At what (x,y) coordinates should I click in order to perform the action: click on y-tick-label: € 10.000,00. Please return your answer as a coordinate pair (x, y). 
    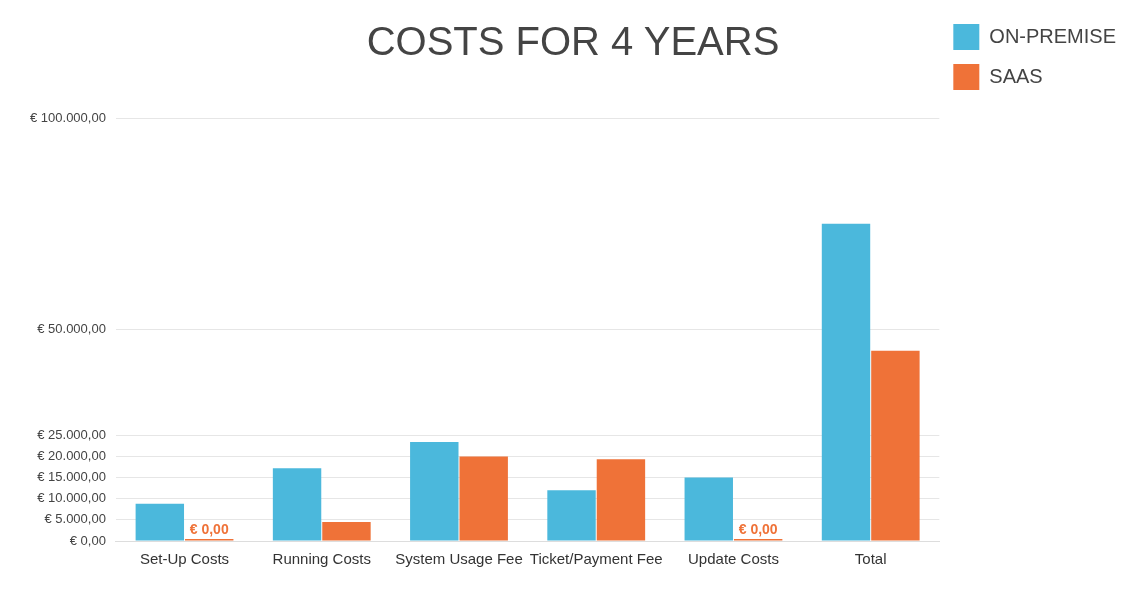
    Looking at the image, I should click on (71, 498).